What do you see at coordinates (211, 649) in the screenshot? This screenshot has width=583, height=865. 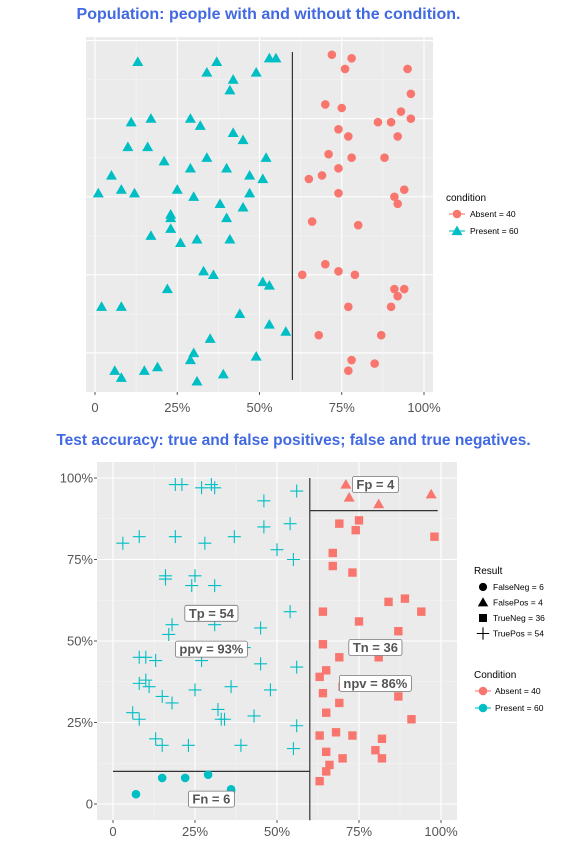 I see `stat-box-label: ppv = 93%` at bounding box center [211, 649].